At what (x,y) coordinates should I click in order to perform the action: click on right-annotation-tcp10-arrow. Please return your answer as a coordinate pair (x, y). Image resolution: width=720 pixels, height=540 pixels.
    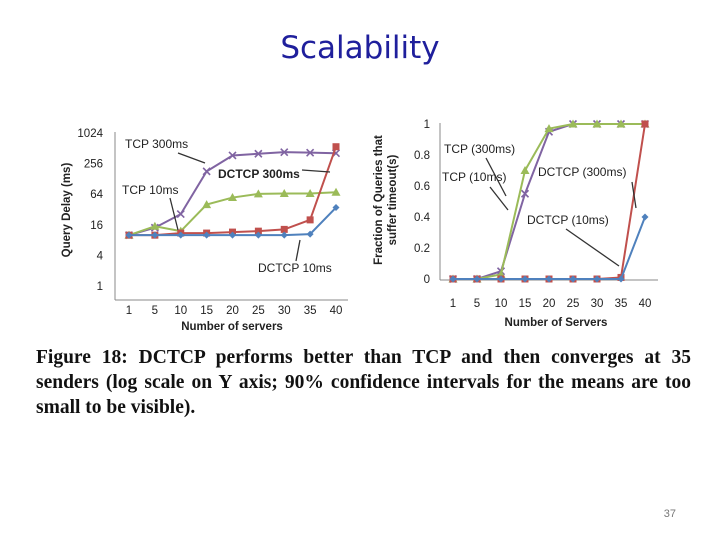
    Looking at the image, I should click on (499, 198).